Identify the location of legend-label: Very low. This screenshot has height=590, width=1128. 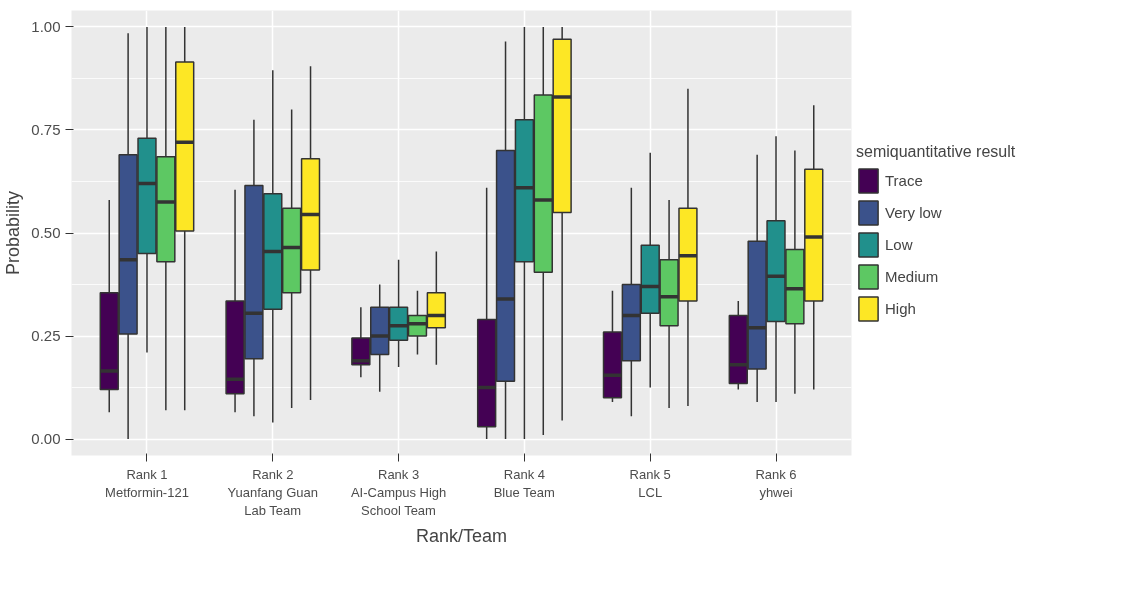
(913, 212).